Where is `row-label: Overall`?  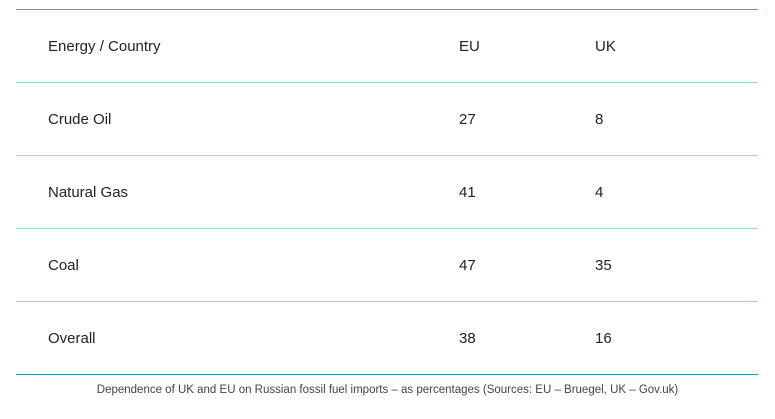
row-label: Overall is located at coordinates (221, 338).